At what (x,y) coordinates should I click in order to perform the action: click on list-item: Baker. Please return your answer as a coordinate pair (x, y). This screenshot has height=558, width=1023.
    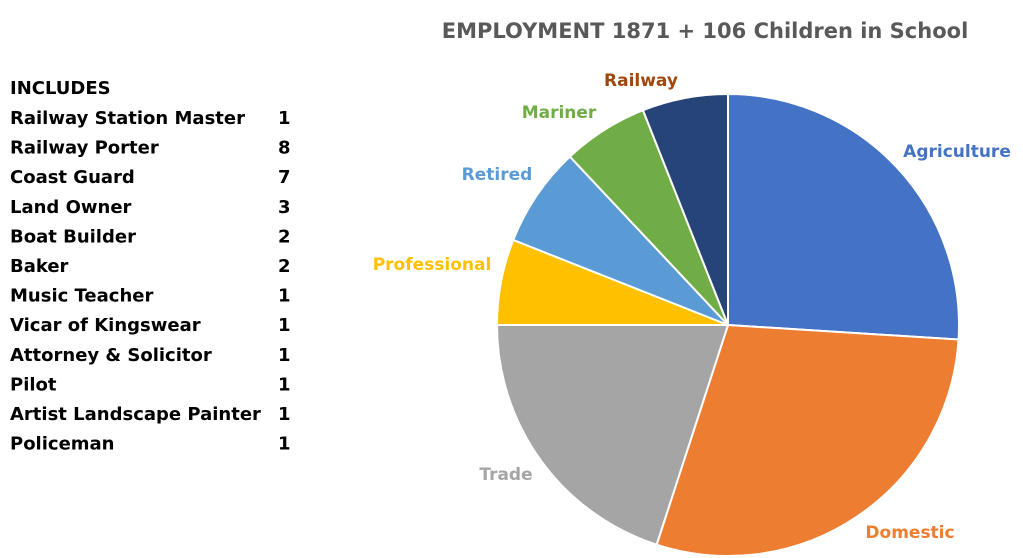
    Looking at the image, I should click on (39, 266).